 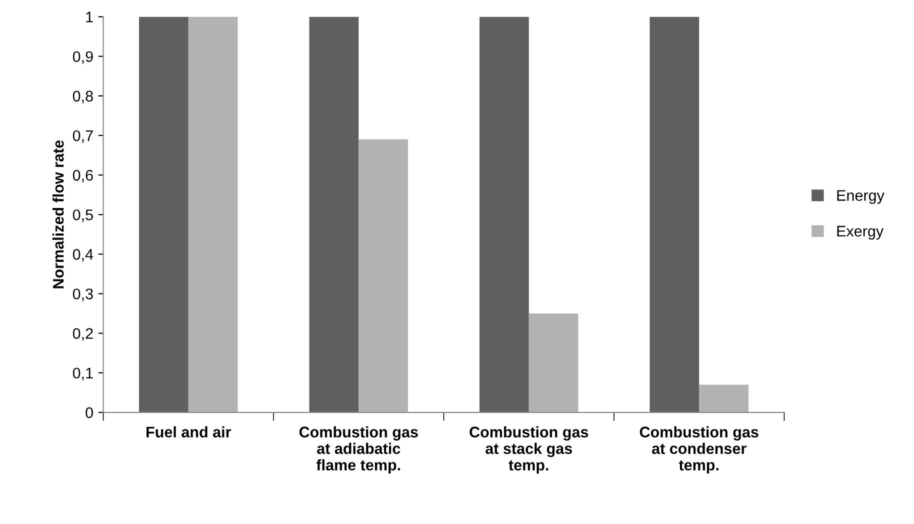 What do you see at coordinates (82, 334) in the screenshot?
I see `y-tick-label: 0,2` at bounding box center [82, 334].